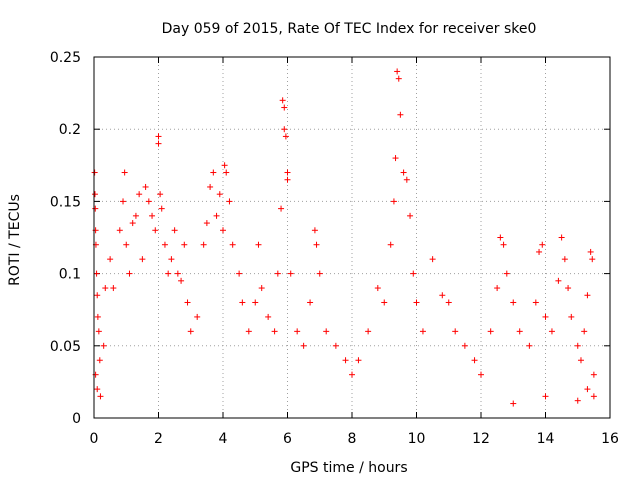 Image resolution: width=640 pixels, height=480 pixels. I want to click on y-tick-label: 0.15, so click(65, 202).